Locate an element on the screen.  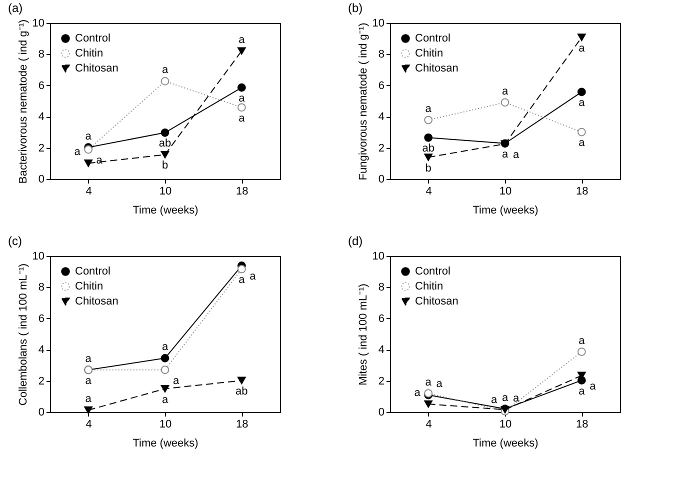
chart-title: (b) is located at coordinates (355, 8).